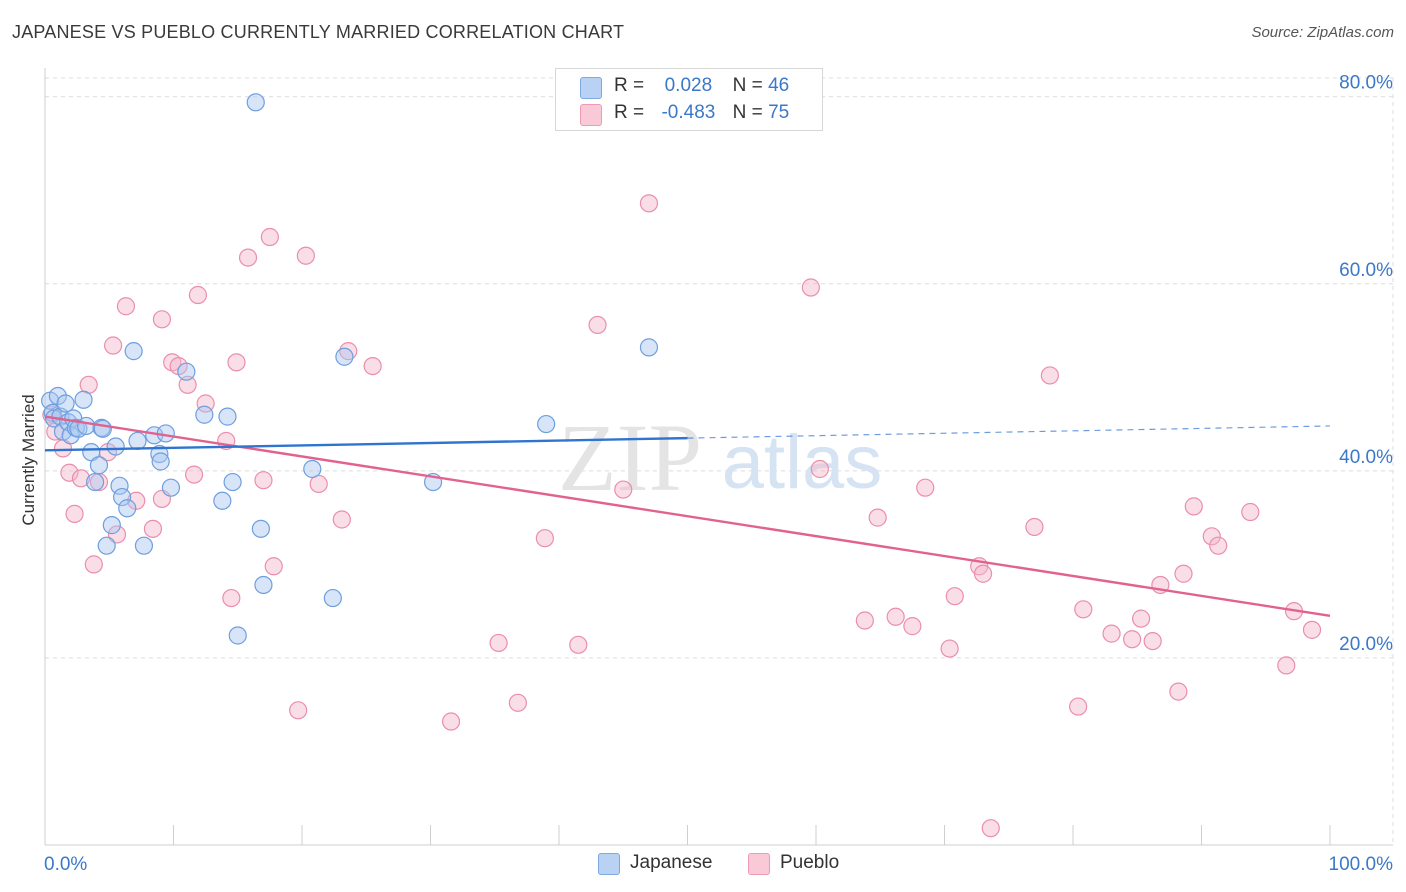  Describe the element at coordinates (1322, 32) in the screenshot. I see `source-label: Source: ZipAtlas.com` at that location.